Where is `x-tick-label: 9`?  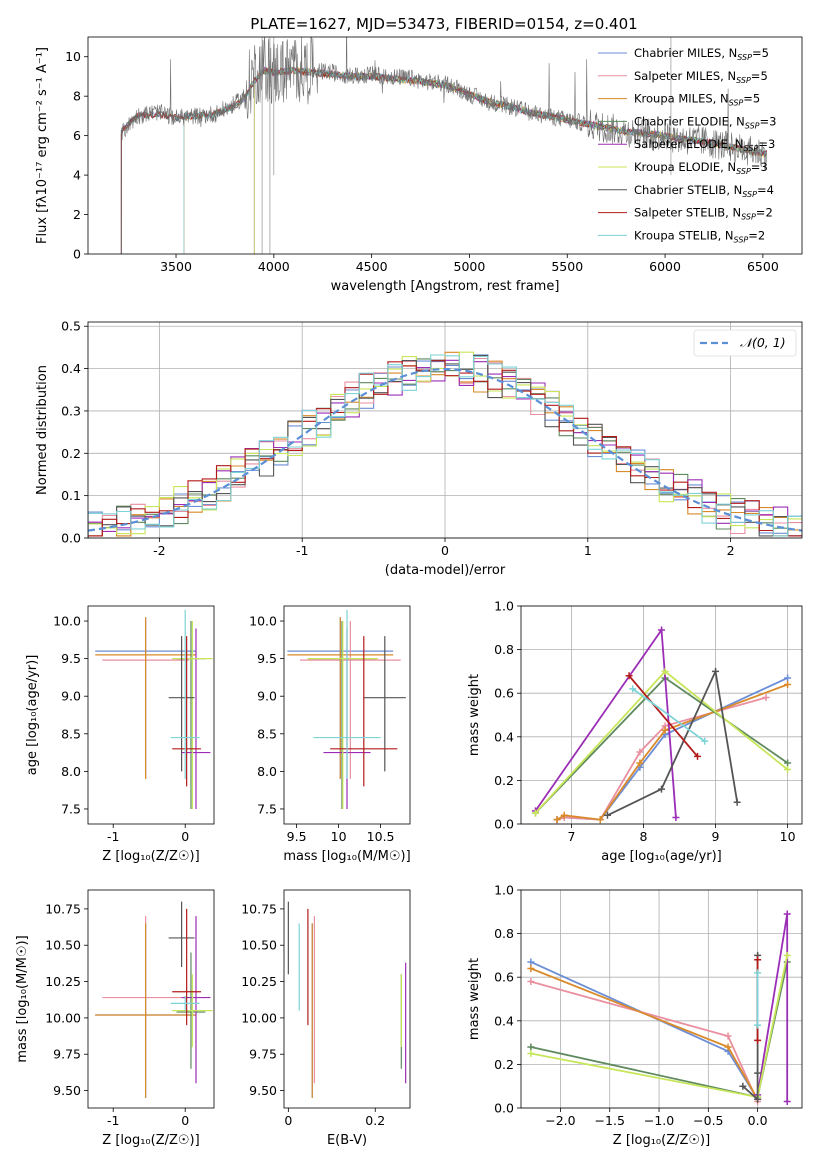
x-tick-label: 9 is located at coordinates (716, 836).